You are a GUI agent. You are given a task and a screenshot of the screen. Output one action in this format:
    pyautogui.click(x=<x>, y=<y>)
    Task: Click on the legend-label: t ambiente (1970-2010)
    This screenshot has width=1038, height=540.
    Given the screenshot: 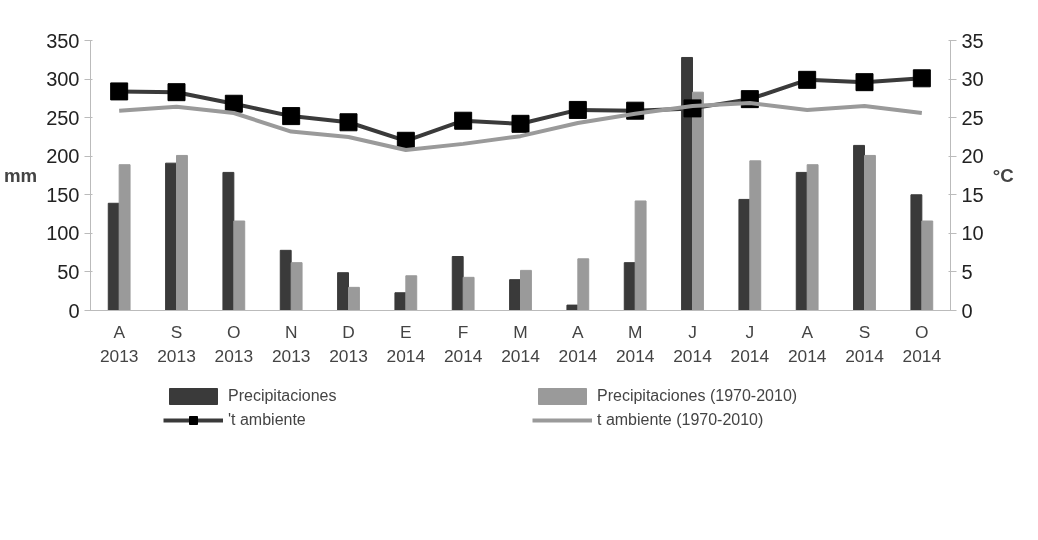 What is the action you would take?
    pyautogui.click(x=681, y=420)
    